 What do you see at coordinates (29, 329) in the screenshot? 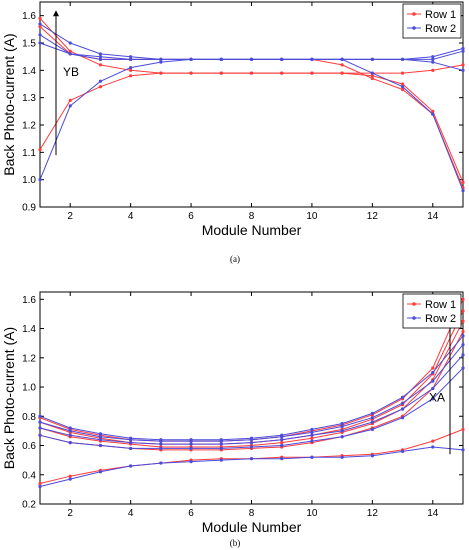
I see `y-tick-label: 1.4` at bounding box center [29, 329].